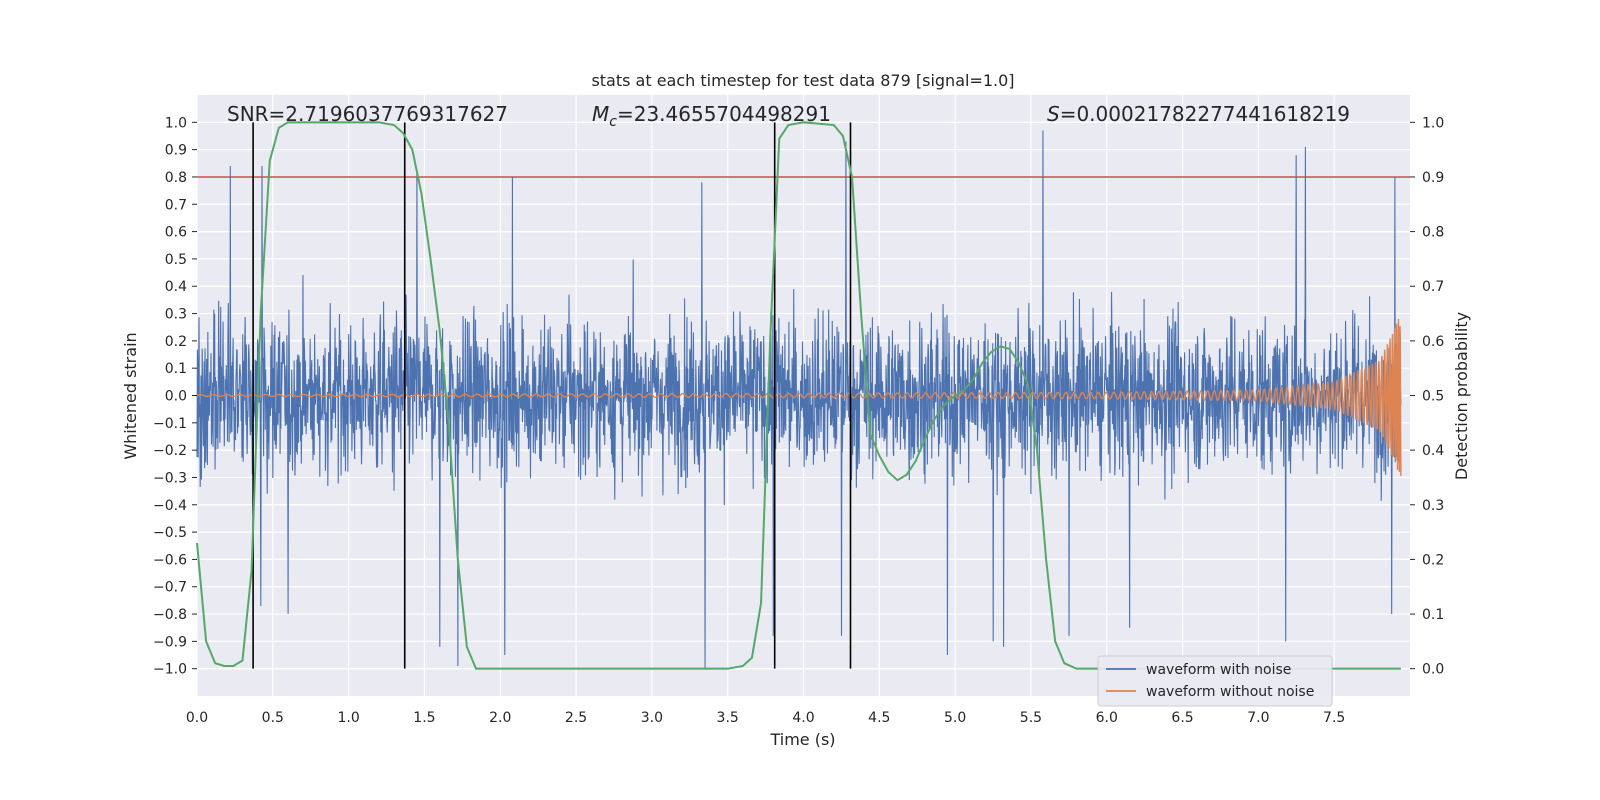 This screenshot has width=1600, height=800. I want to click on y-left-tick-label: 0.2, so click(176, 342).